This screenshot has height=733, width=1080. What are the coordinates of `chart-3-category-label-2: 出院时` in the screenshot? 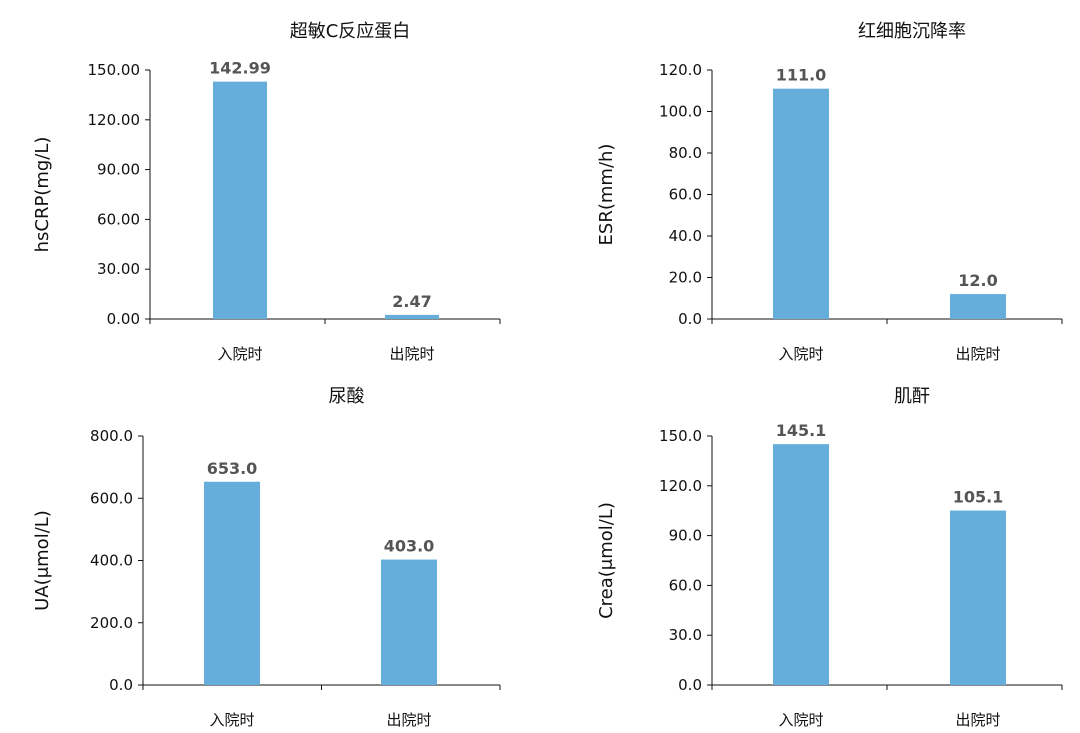 It's located at (408, 720).